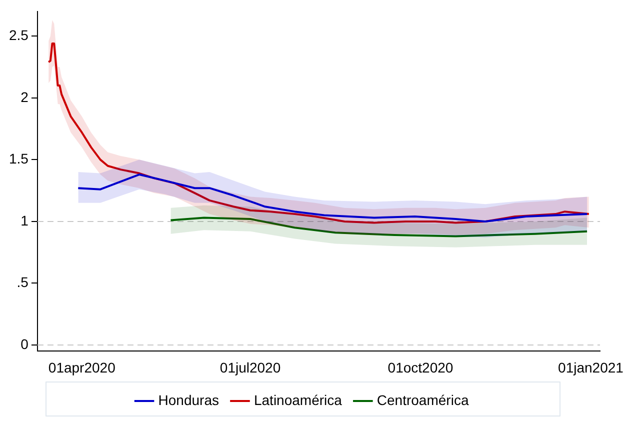  What do you see at coordinates (421, 367) in the screenshot?
I see `x-tick-label: 01oct2020` at bounding box center [421, 367].